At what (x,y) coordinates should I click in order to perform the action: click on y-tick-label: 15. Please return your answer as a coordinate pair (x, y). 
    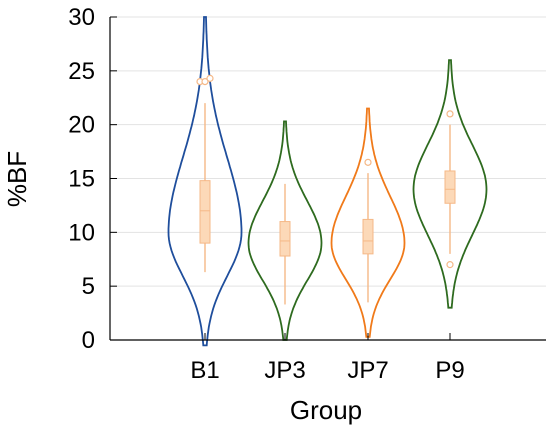
    Looking at the image, I should click on (81, 179).